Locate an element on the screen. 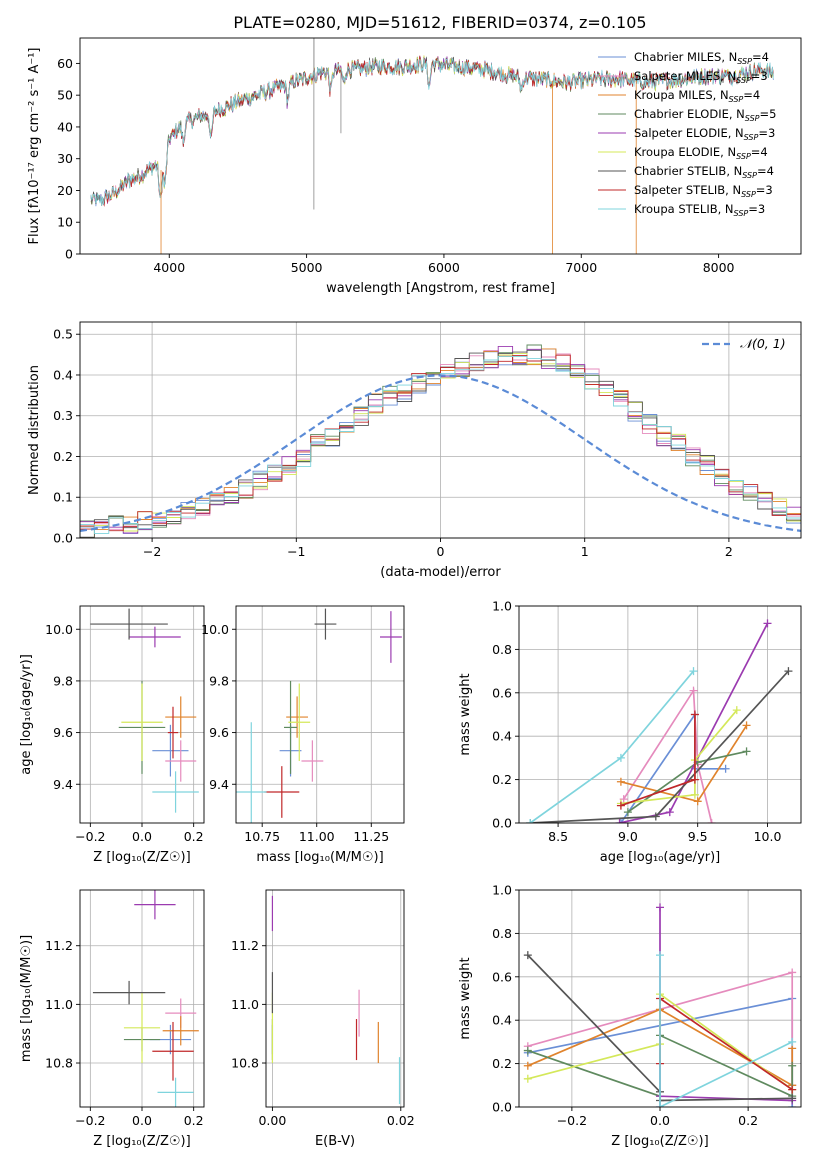 The height and width of the screenshot is (1170, 819). plot-area-age_weight is located at coordinates (659, 721).